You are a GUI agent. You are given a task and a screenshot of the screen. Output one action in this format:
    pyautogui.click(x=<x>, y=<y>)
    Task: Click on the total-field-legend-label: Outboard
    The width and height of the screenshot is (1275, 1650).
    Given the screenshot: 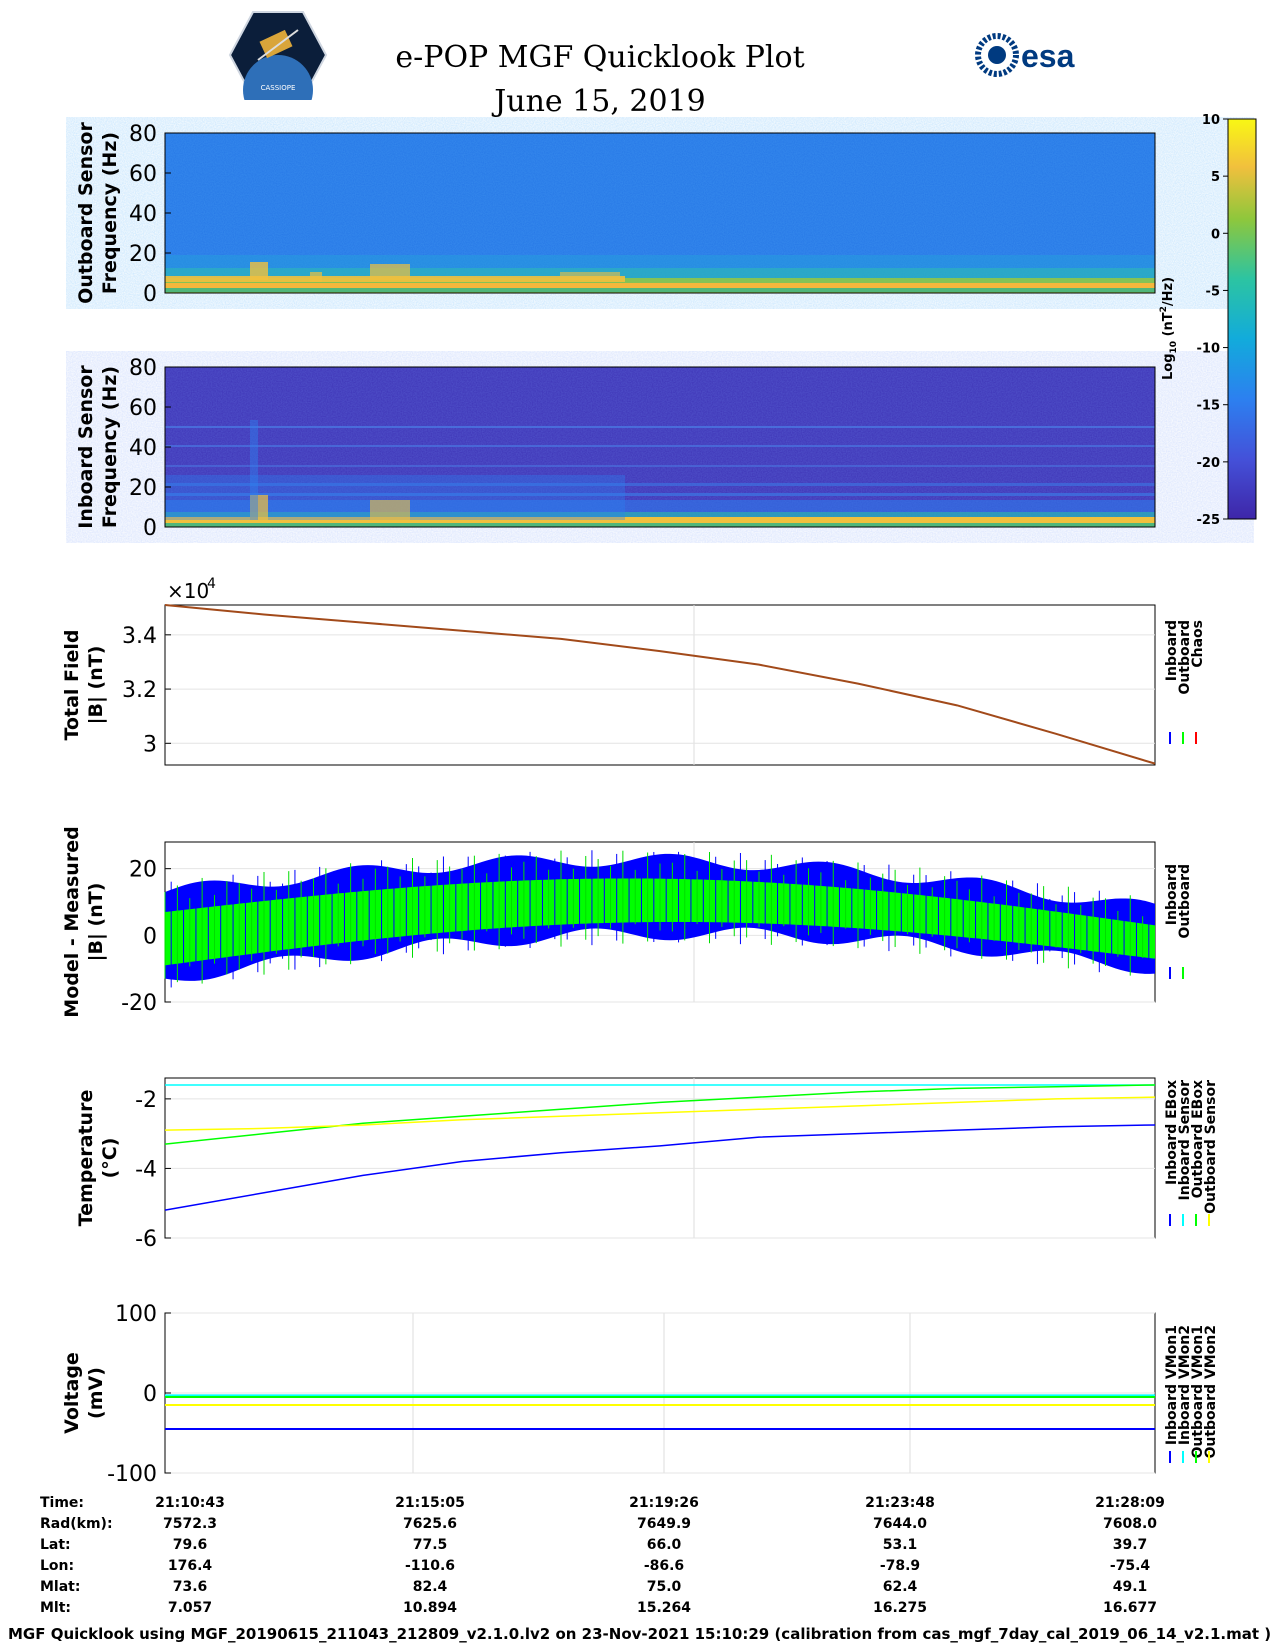 What is the action you would take?
    pyautogui.click(x=1185, y=657)
    